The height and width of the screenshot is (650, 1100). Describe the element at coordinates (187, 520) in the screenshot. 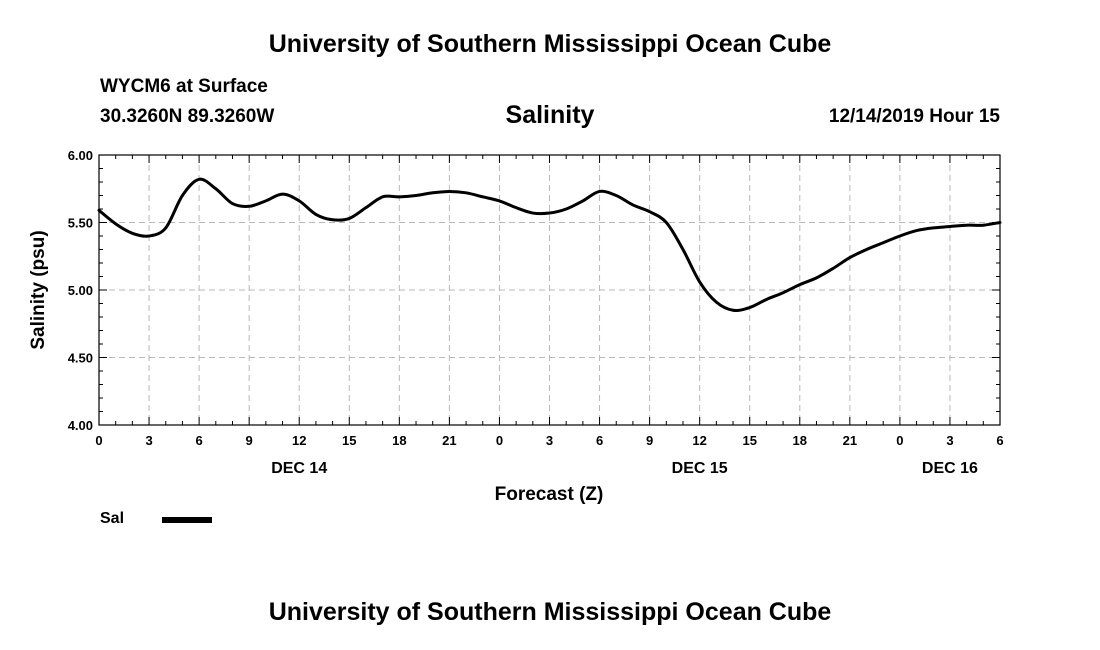

I see `legend-swatch` at that location.